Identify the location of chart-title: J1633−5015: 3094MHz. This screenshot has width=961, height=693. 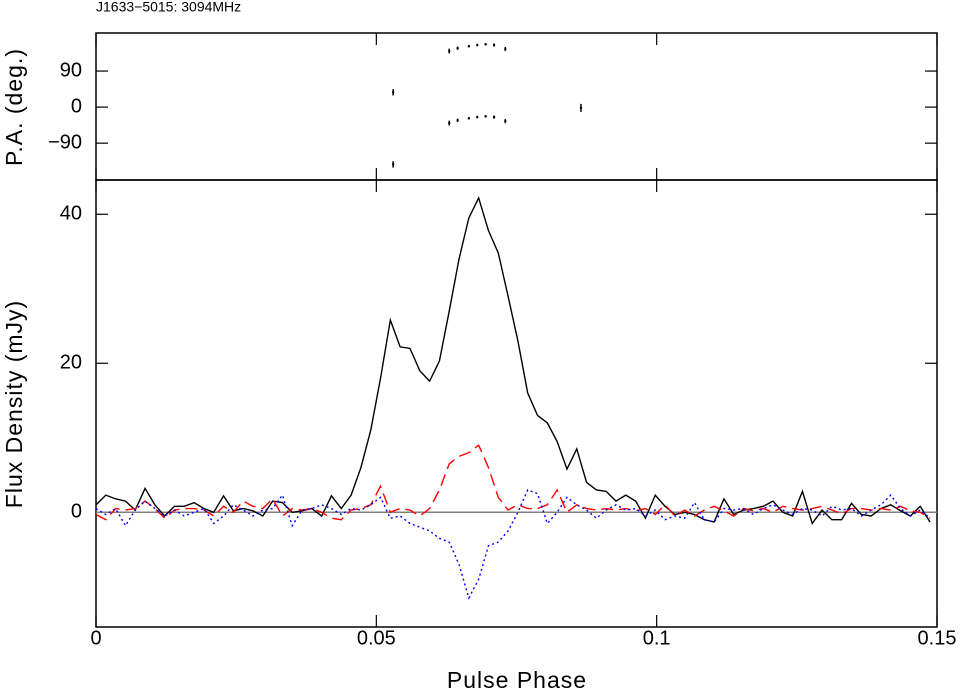
(168, 7).